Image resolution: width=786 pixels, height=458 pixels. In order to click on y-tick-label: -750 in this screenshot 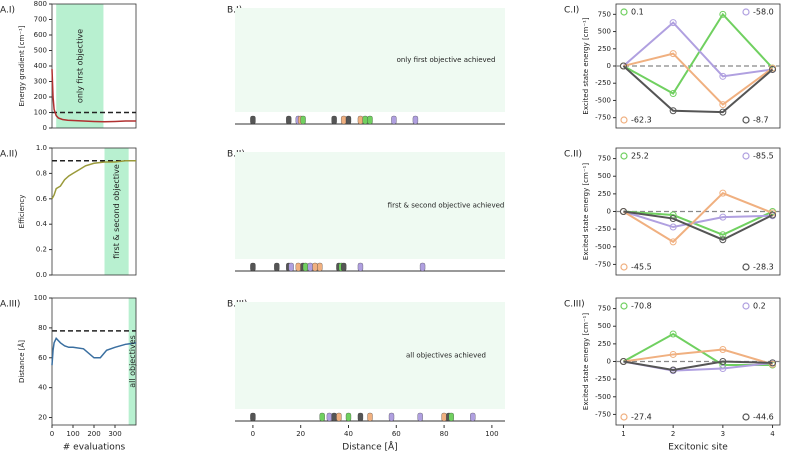, I will do `click(603, 118)`.